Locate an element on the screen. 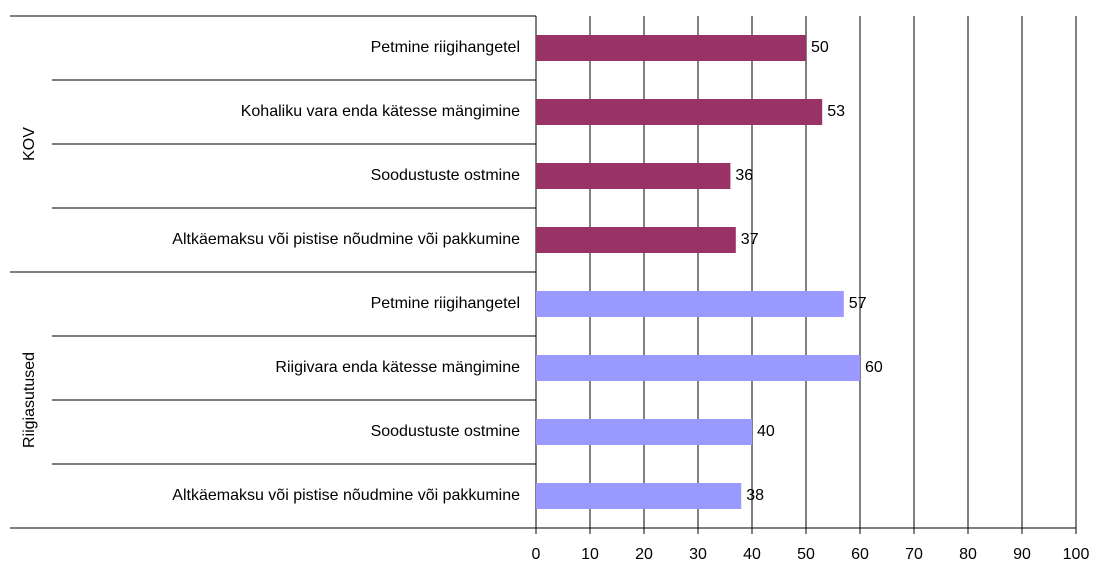 The width and height of the screenshot is (1096, 566). x-tick-label: 100 is located at coordinates (1076, 554).